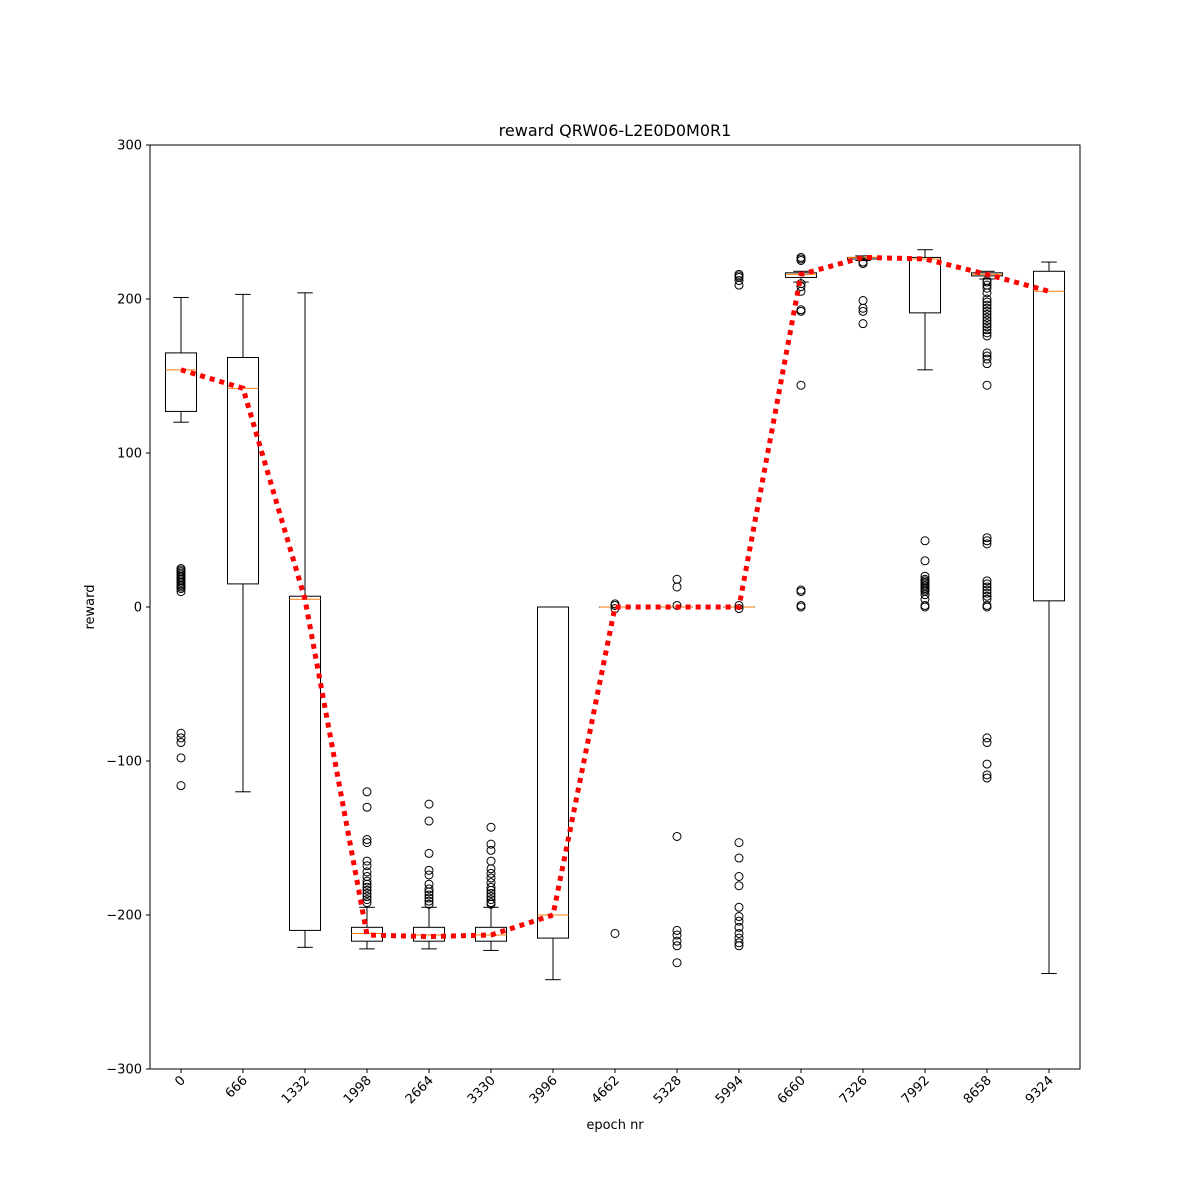 The height and width of the screenshot is (1200, 1200). I want to click on y-tick-label: 0, so click(138, 608).